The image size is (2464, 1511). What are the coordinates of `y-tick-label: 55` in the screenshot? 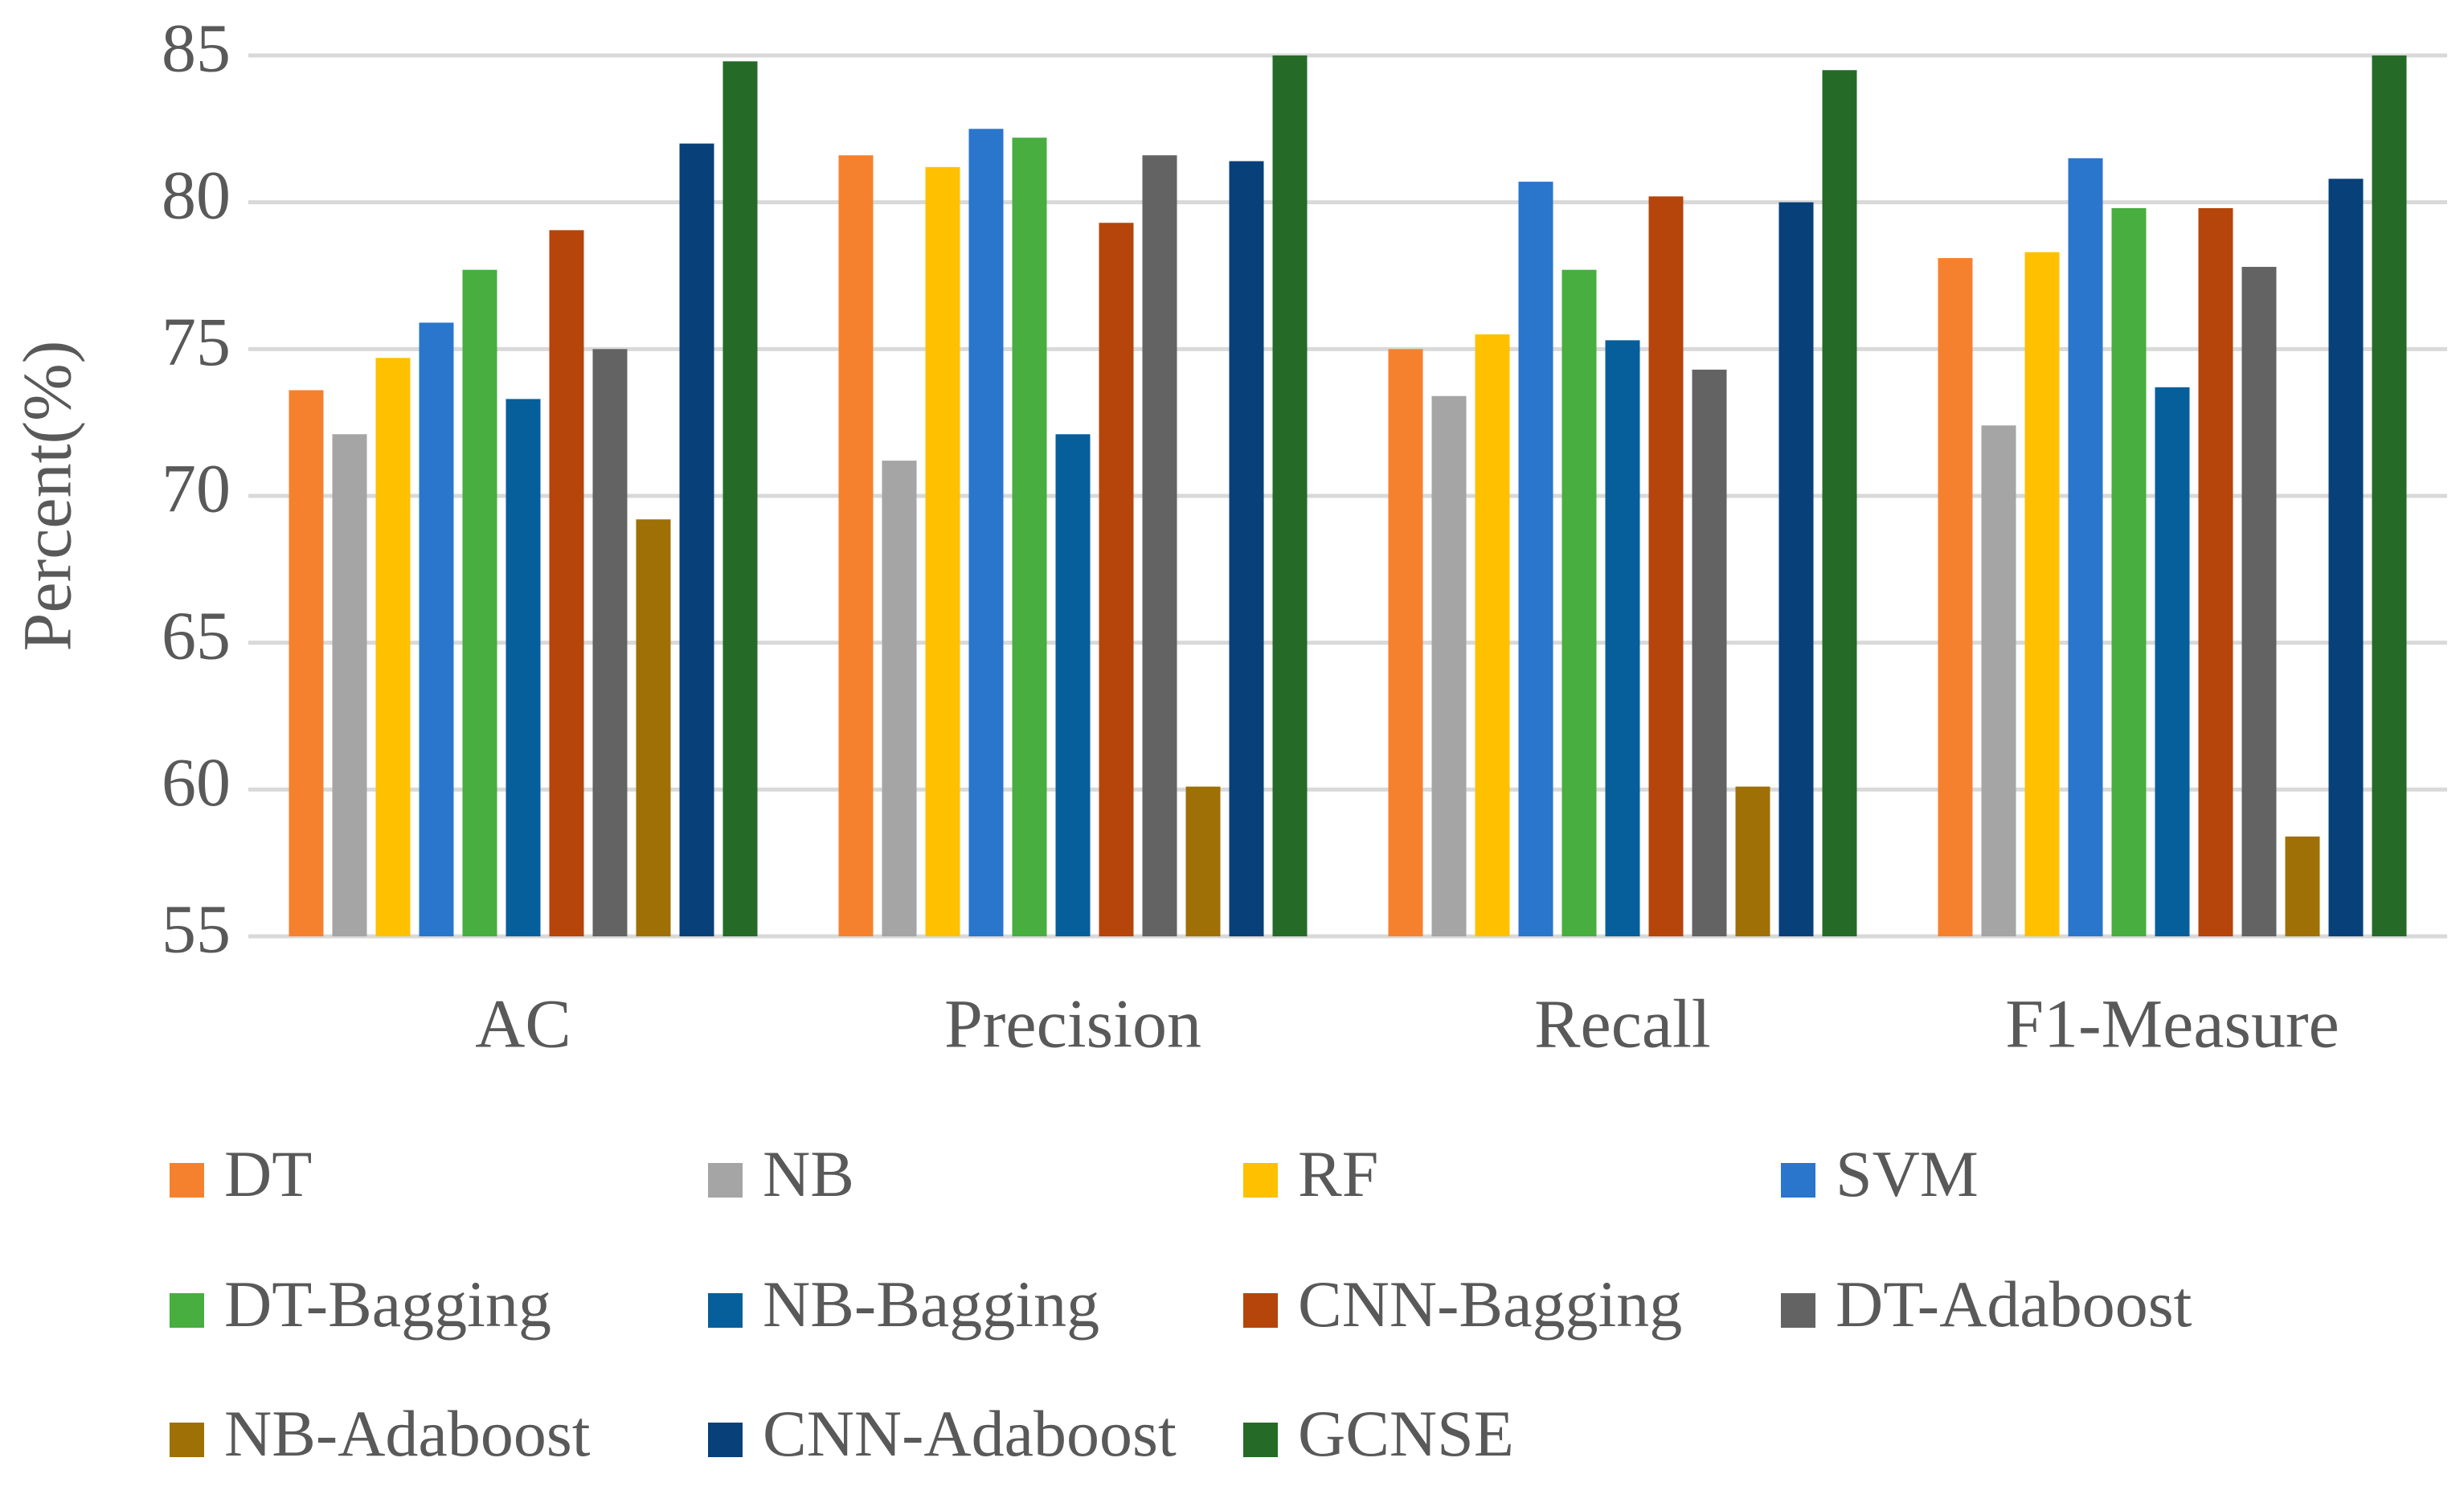 It's located at (196, 930).